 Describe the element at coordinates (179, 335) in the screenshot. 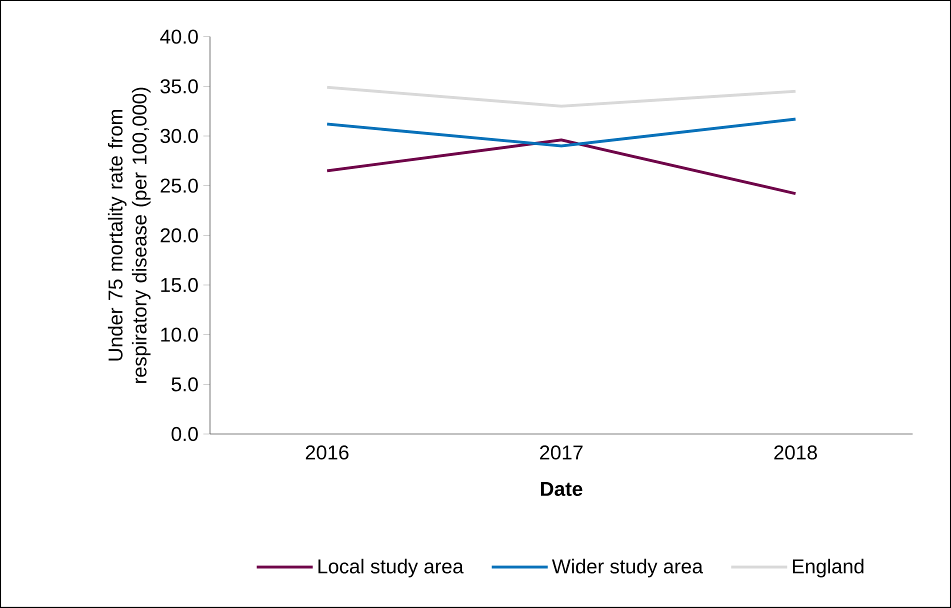

I see `y-tick-label: 10.0` at that location.